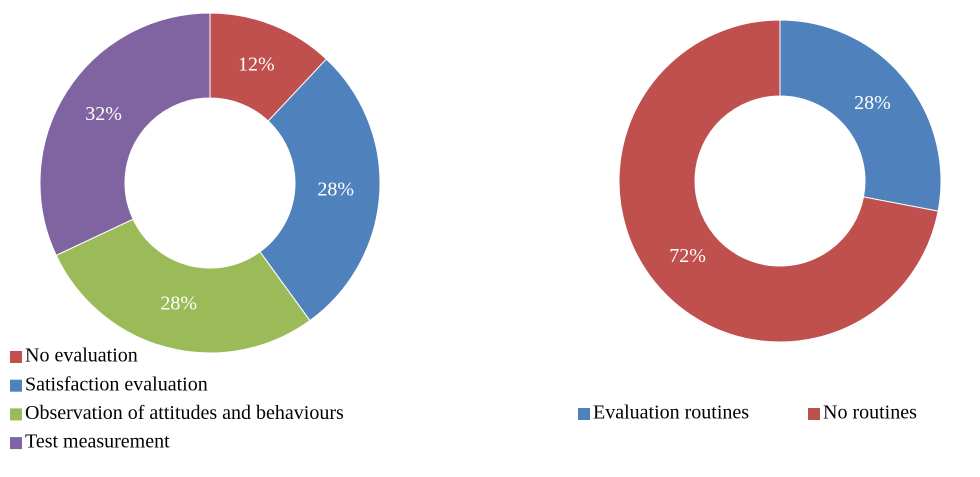 The width and height of the screenshot is (980, 477). Describe the element at coordinates (81, 356) in the screenshot. I see `legend-label: No evaluation` at that location.